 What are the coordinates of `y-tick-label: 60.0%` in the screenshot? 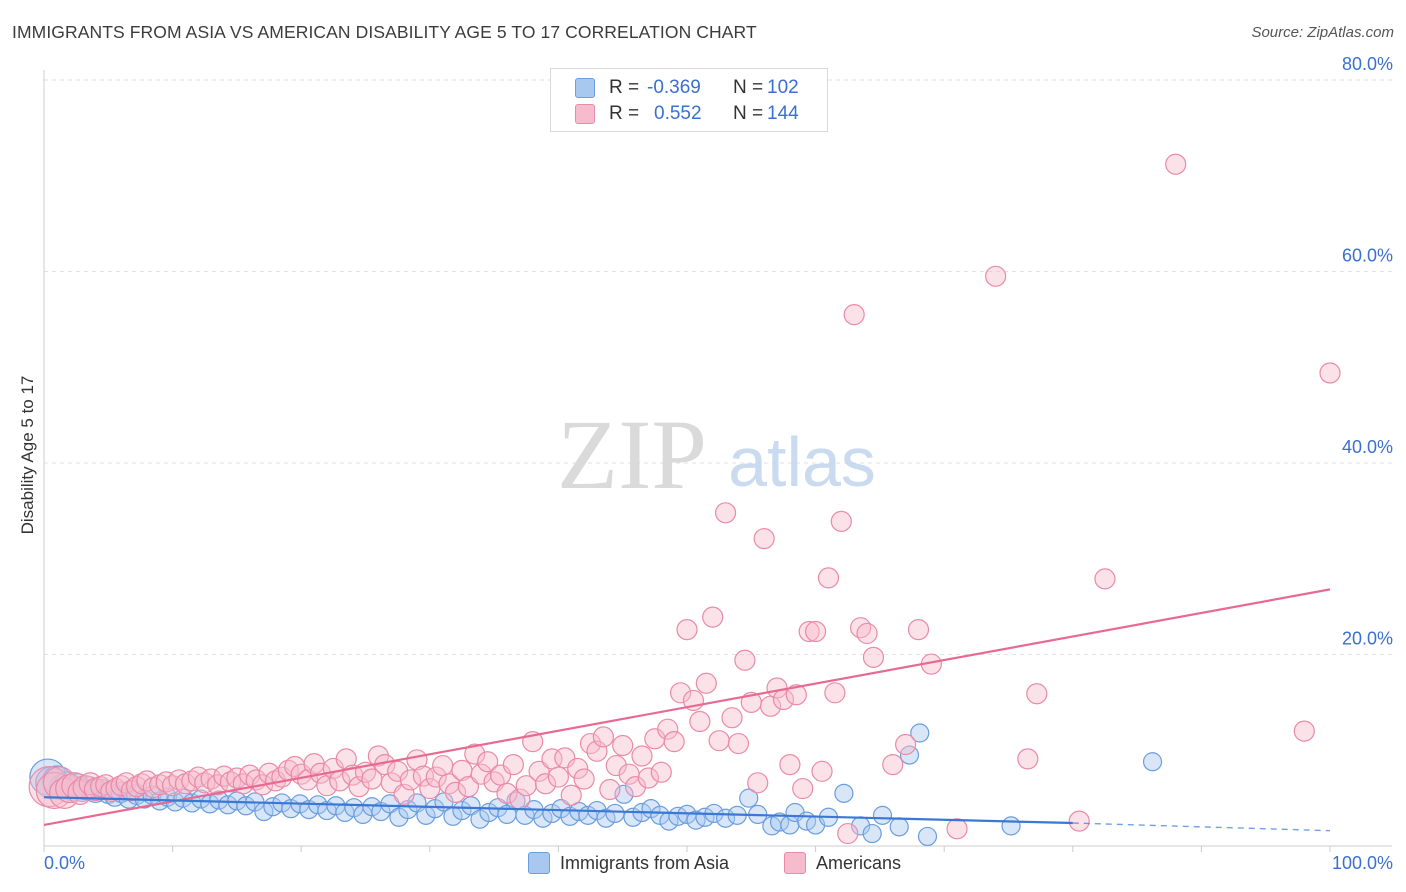 It's located at (1367, 256).